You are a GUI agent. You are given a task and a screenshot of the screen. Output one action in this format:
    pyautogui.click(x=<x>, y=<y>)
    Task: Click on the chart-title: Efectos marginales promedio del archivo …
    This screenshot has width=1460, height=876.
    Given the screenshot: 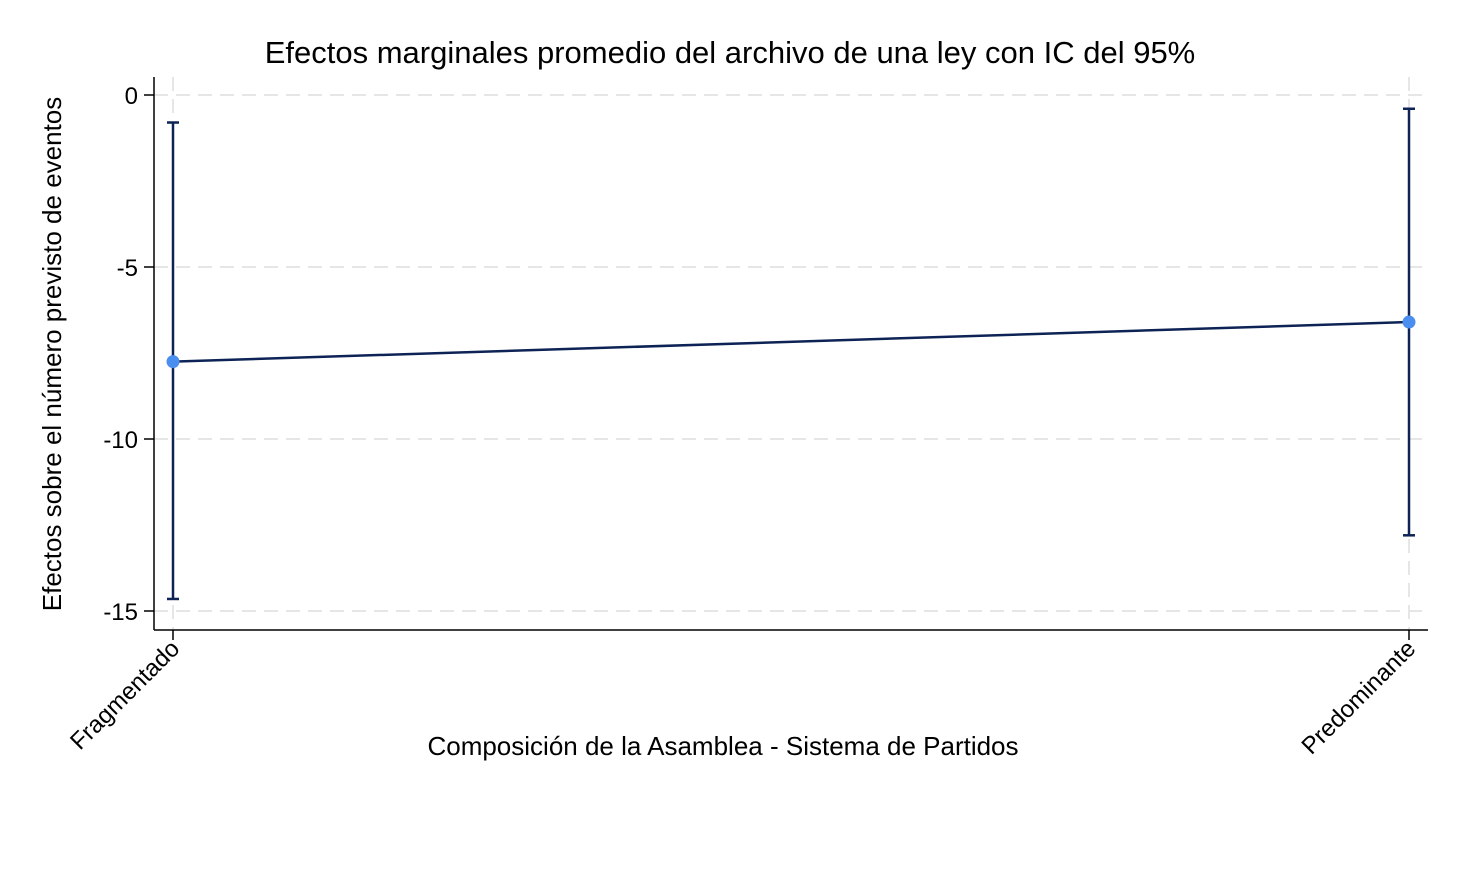 What is the action you would take?
    pyautogui.click(x=730, y=52)
    